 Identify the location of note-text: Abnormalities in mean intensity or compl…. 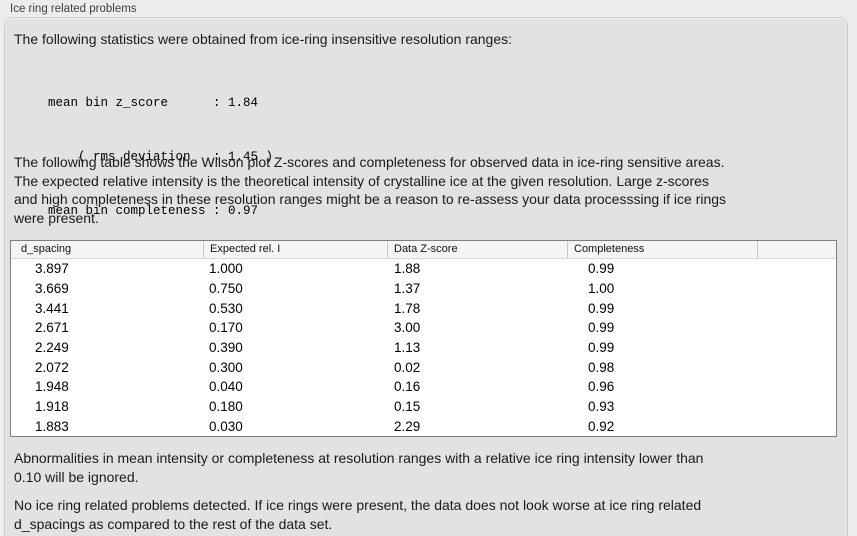
(358, 467).